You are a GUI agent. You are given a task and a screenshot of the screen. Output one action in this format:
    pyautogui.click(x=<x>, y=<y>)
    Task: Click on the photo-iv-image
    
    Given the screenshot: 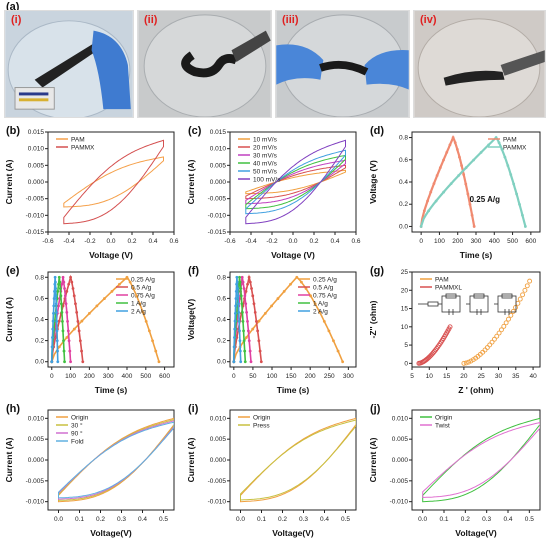 What is the action you would take?
    pyautogui.click(x=479, y=64)
    